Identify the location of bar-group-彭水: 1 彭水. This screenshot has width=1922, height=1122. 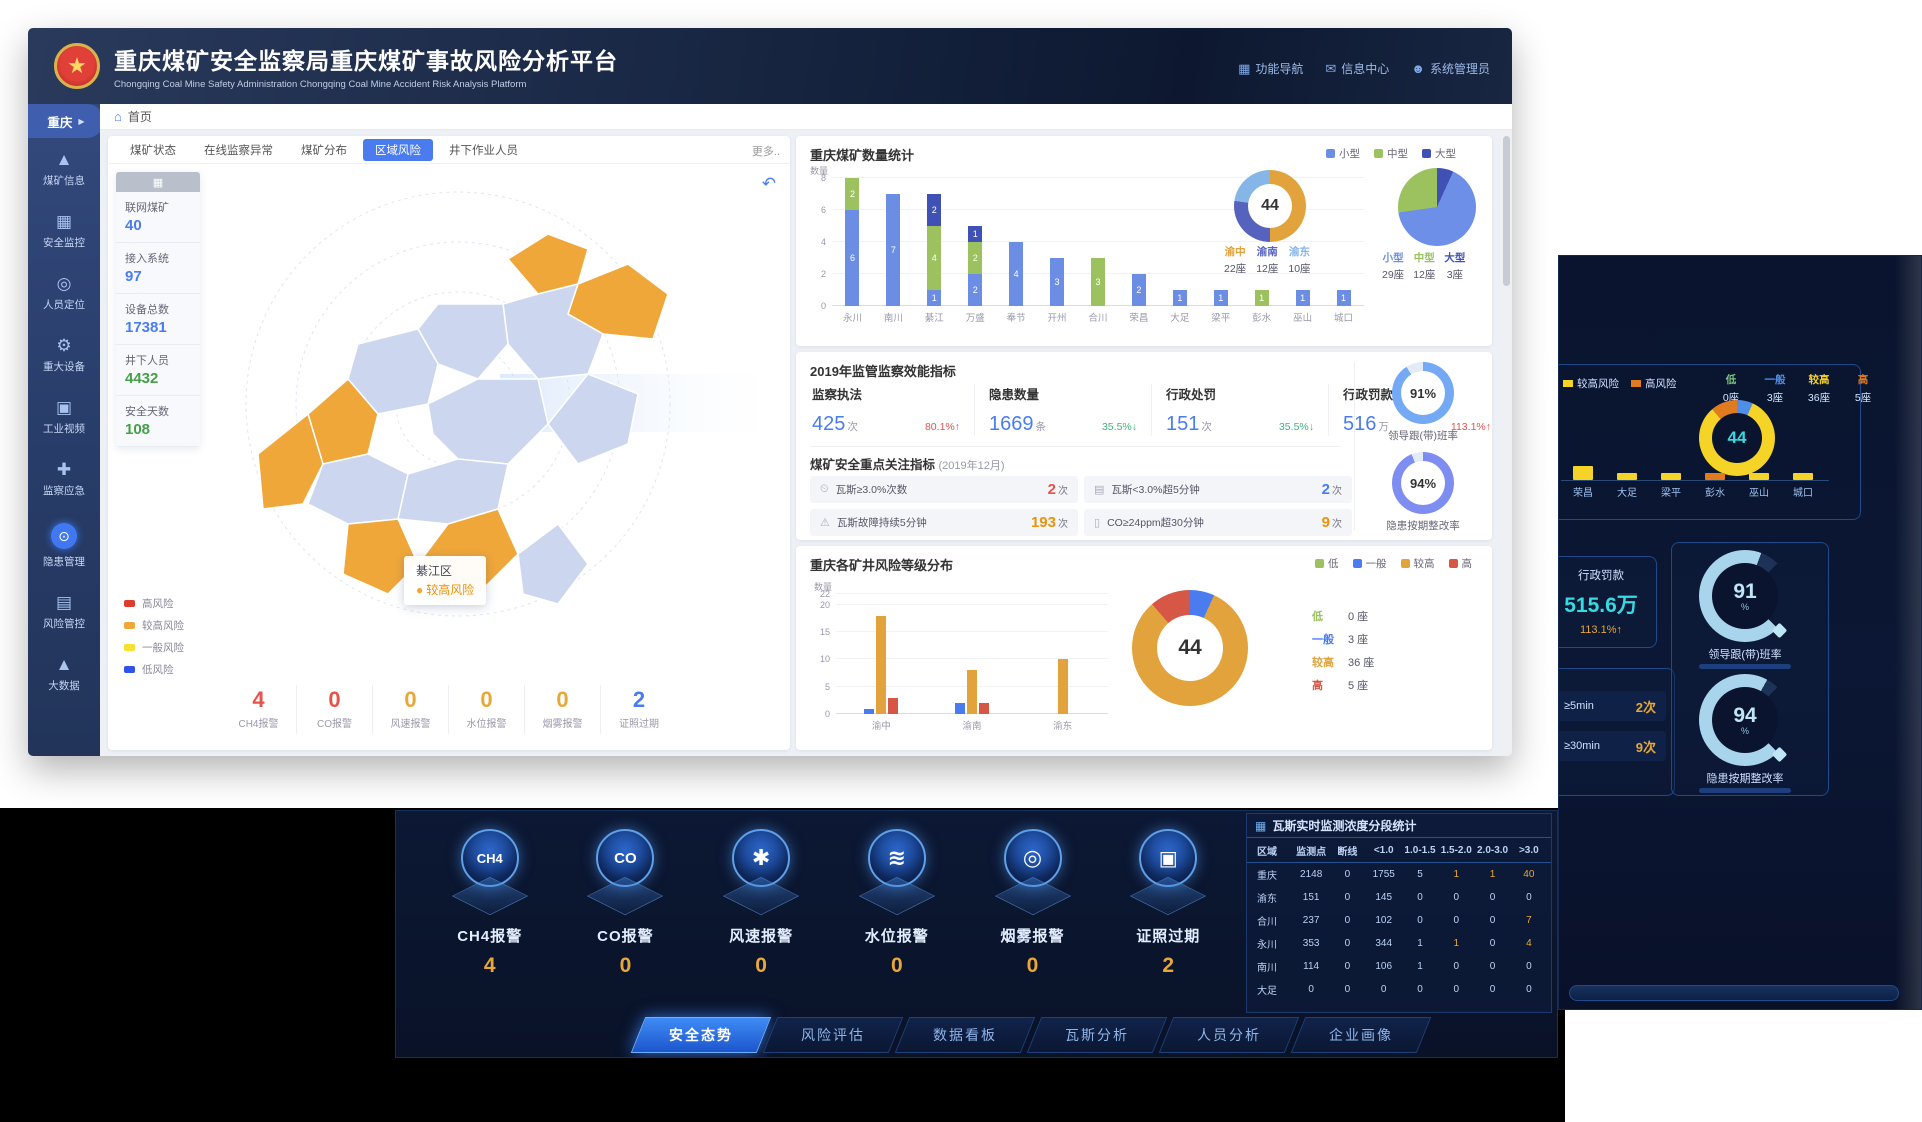
(1261, 251).